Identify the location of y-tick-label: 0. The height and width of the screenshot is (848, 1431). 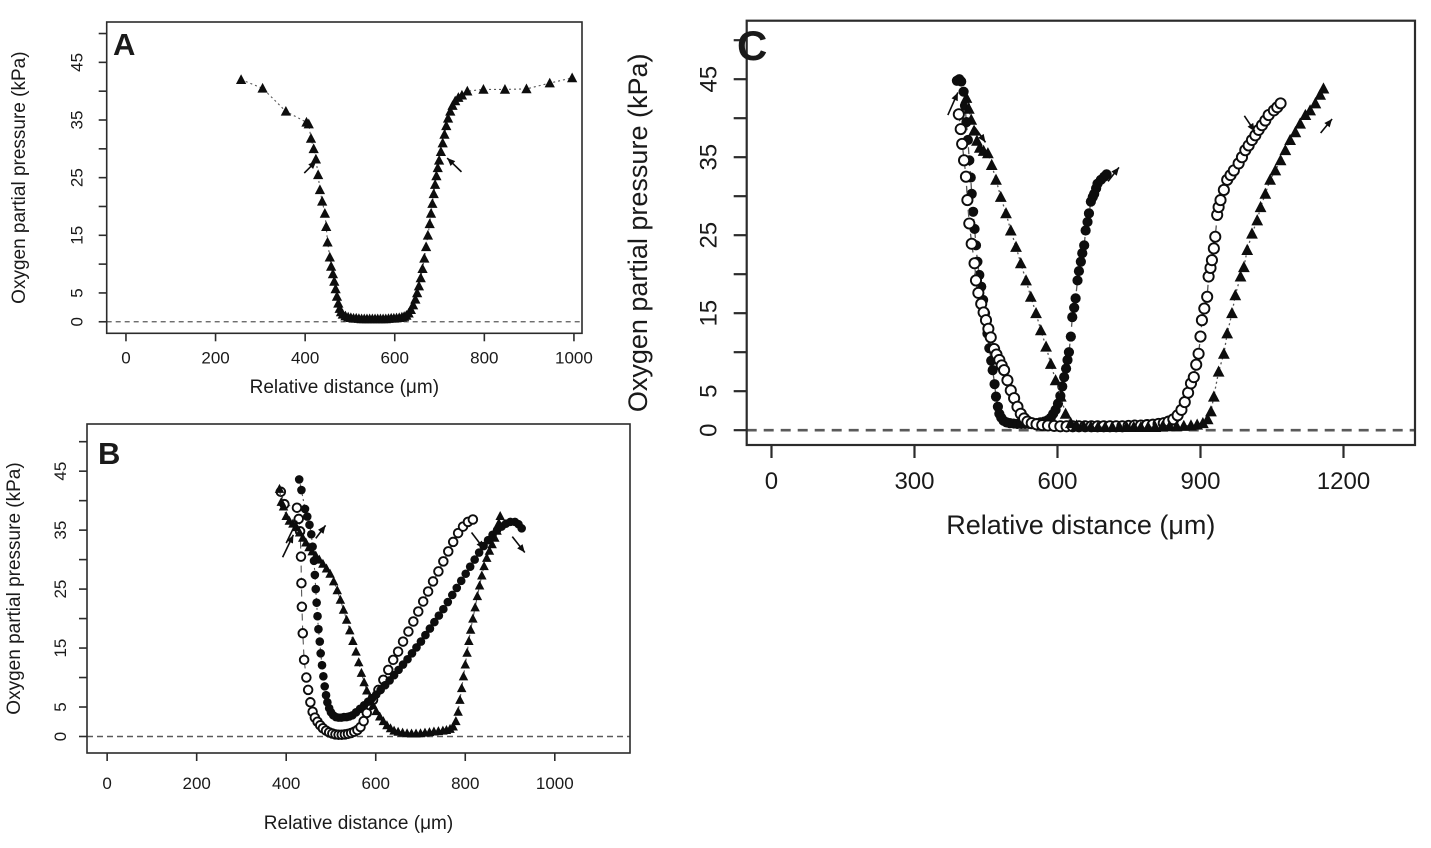
(77, 321).